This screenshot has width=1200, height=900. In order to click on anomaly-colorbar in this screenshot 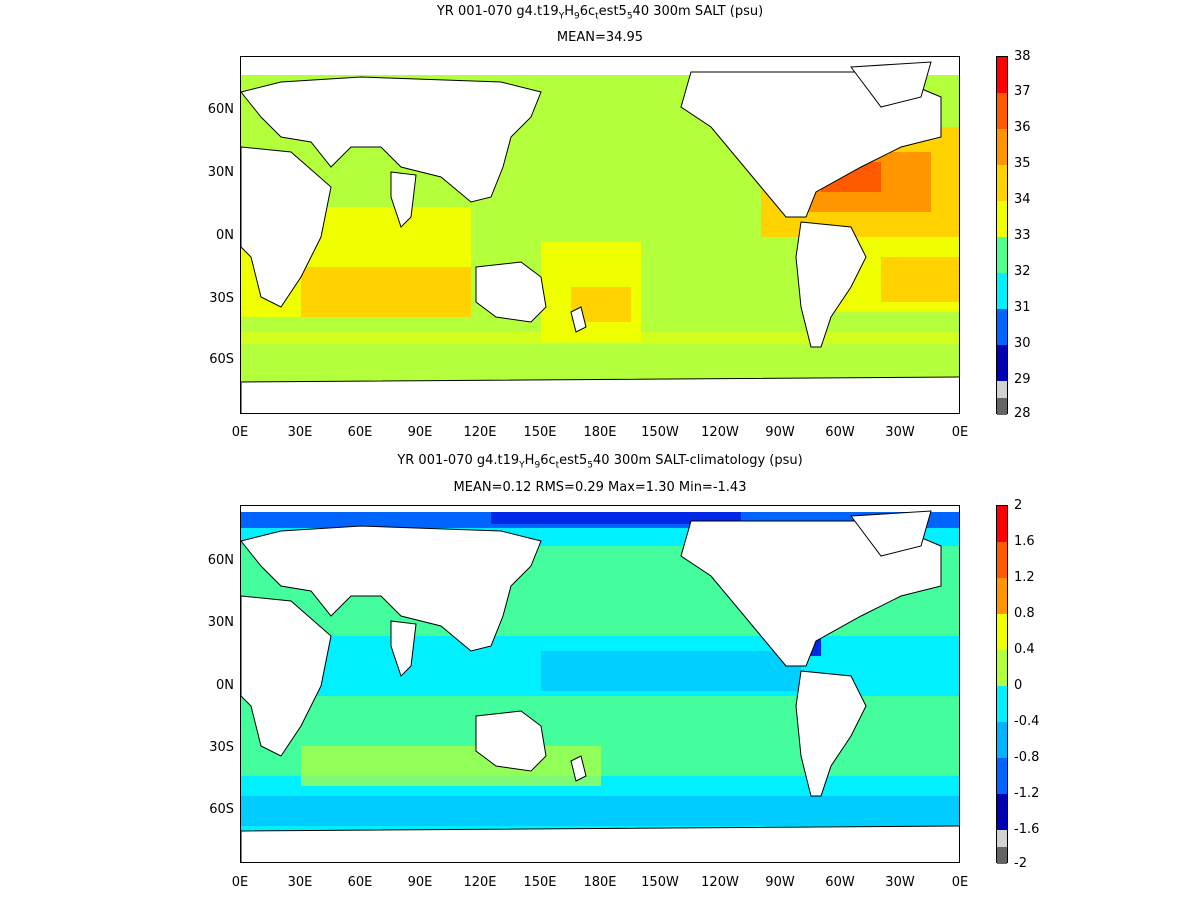, I will do `click(1002, 684)`.